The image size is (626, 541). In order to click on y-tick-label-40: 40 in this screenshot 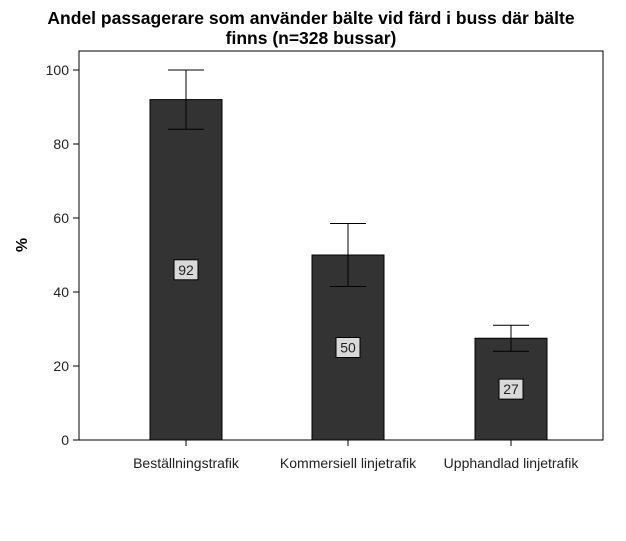, I will do `click(61, 292)`.